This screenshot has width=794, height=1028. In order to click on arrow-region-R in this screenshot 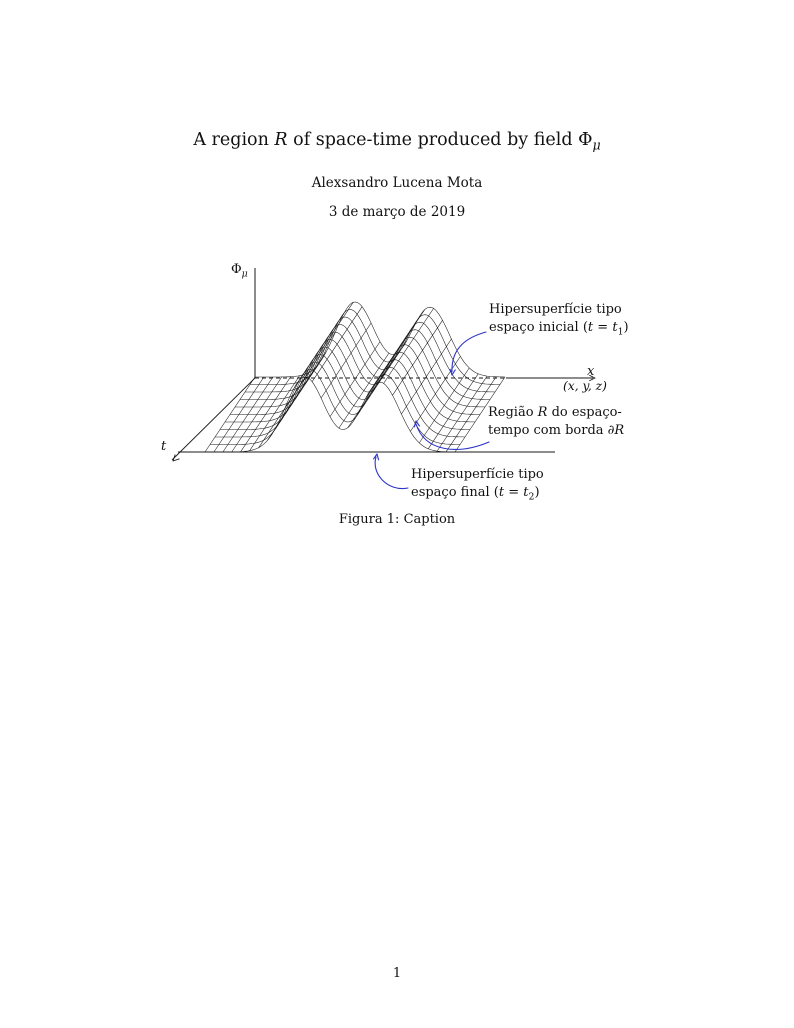, I will do `click(452, 436)`.